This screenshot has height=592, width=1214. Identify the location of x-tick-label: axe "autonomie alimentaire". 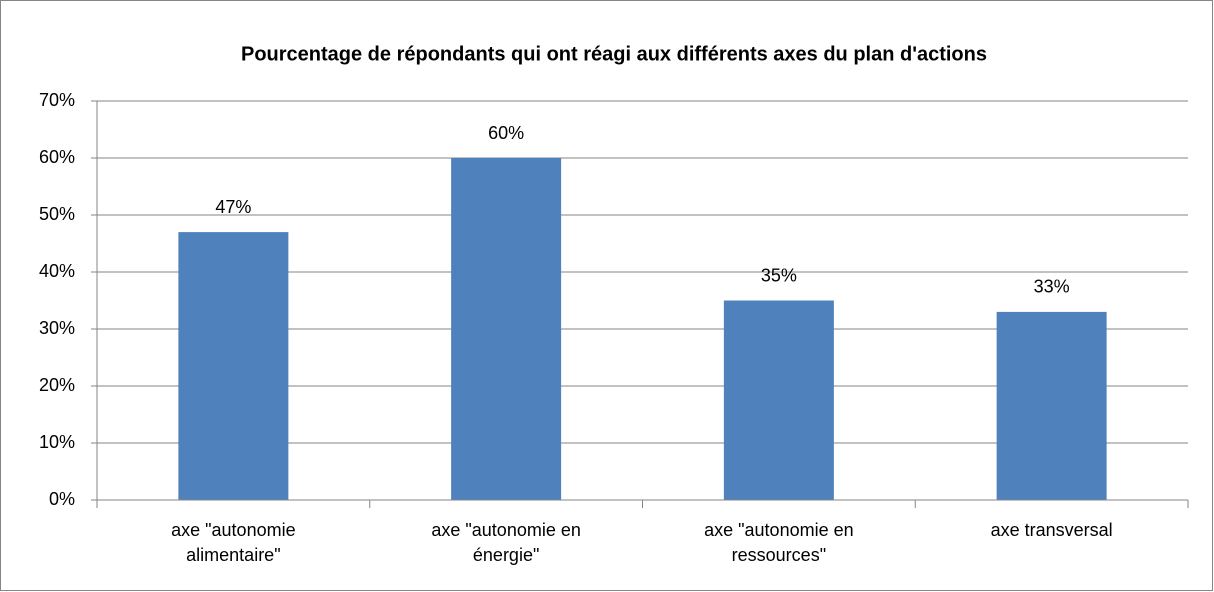
(233, 542).